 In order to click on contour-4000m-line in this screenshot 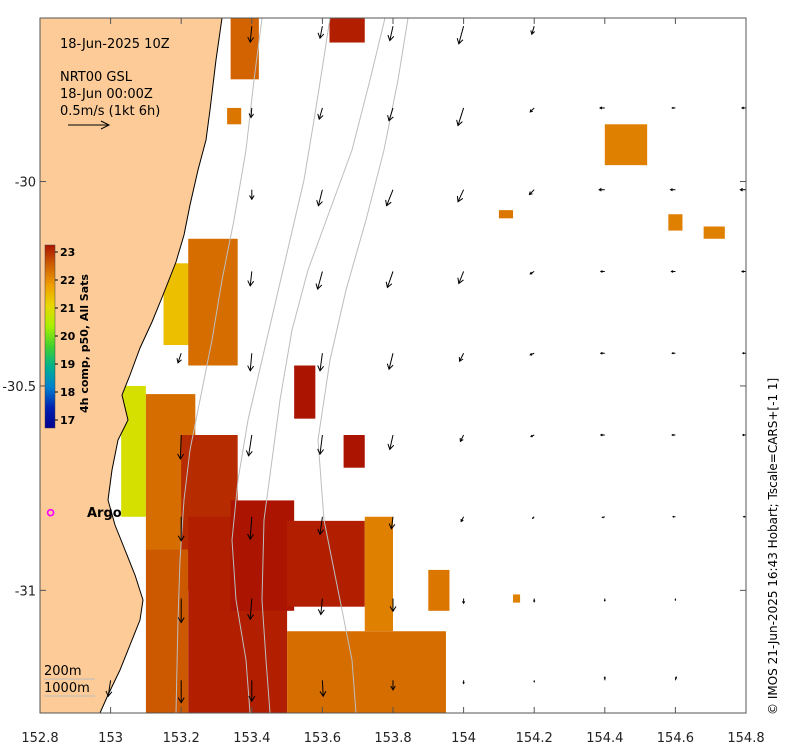, I will do `click(363, 365)`.